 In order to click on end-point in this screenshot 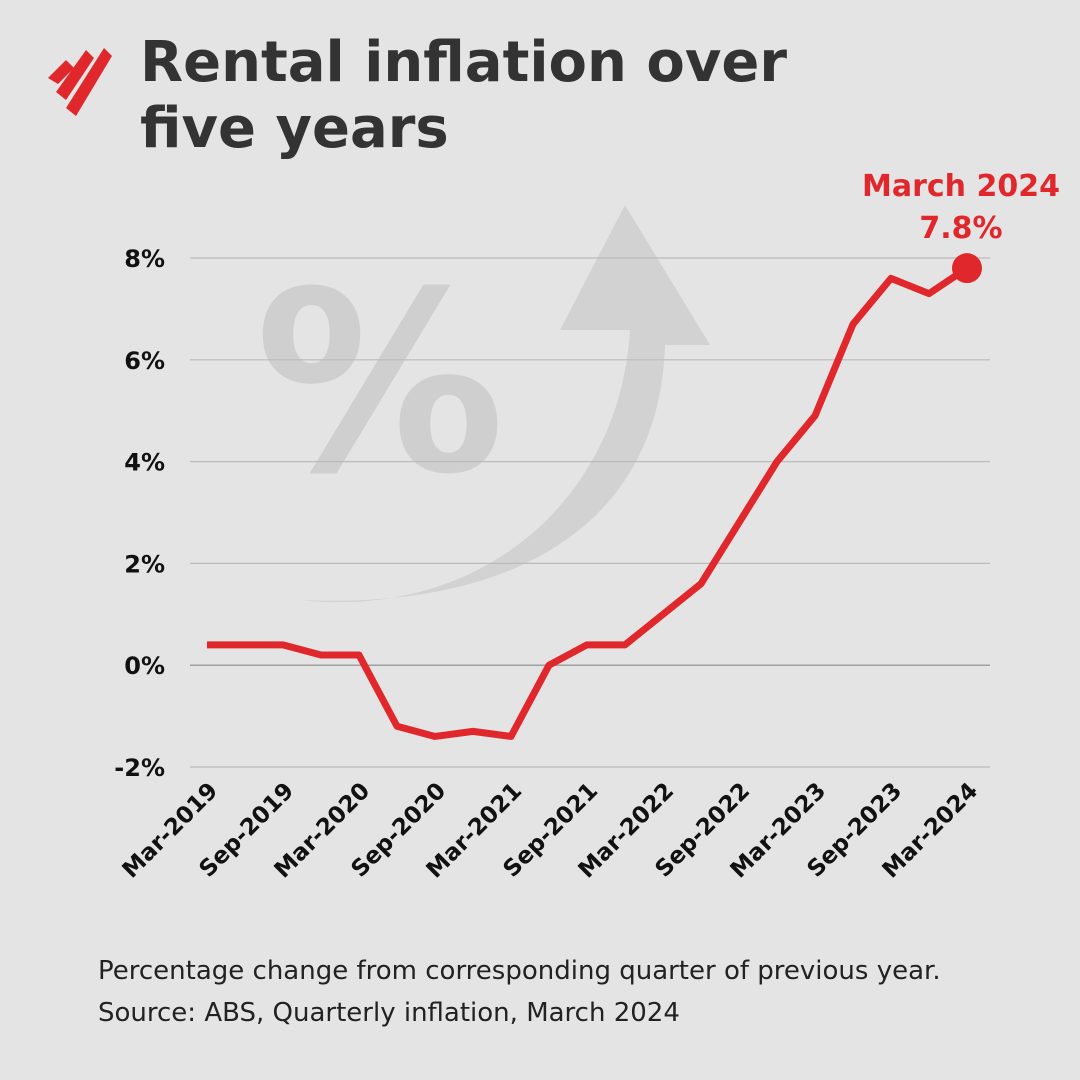, I will do `click(967, 268)`.